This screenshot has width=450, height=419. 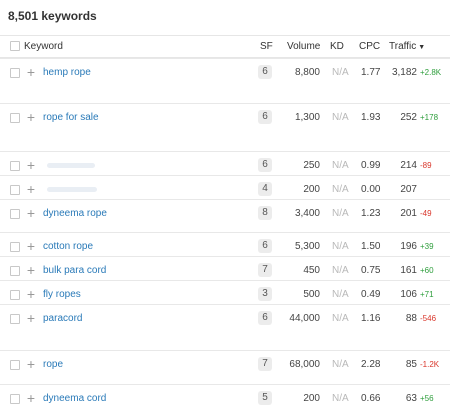 I want to click on column-header-traffic: Traffic ▼, so click(x=407, y=46).